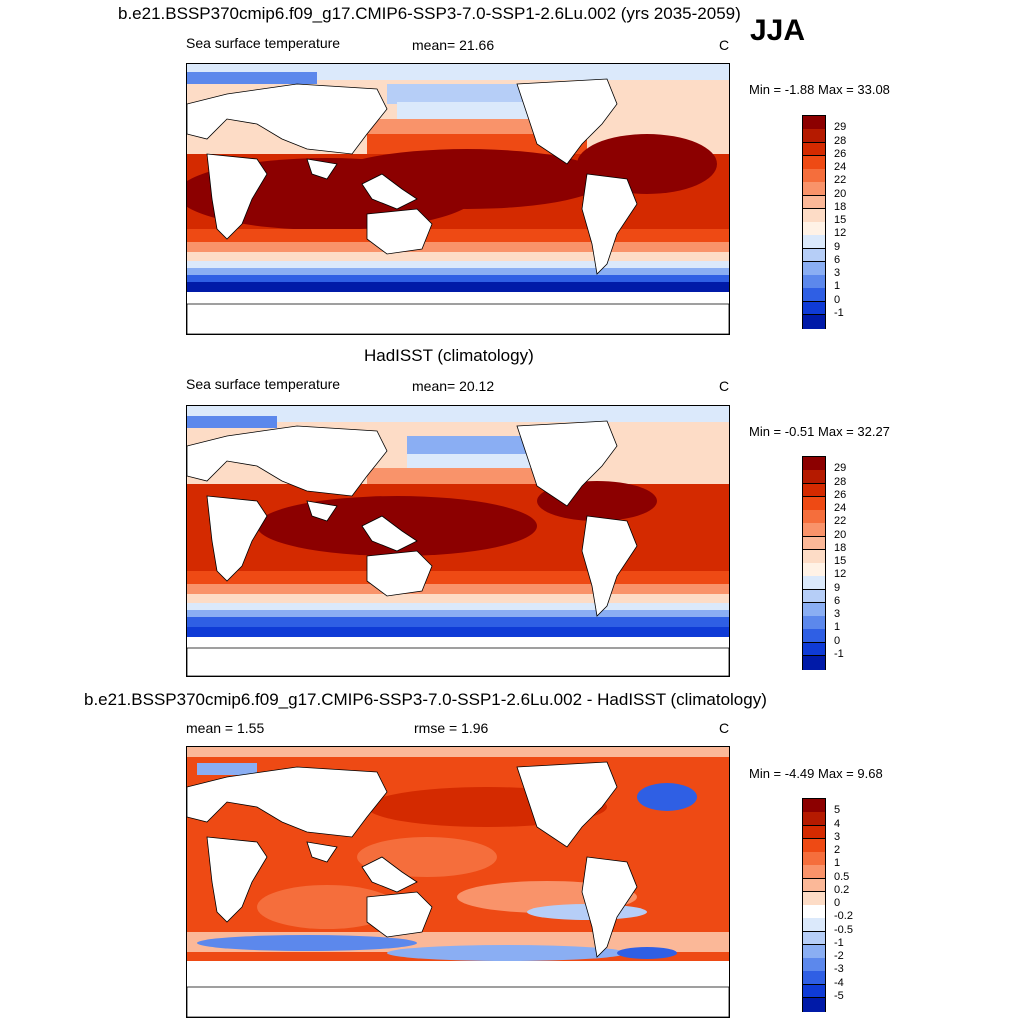 The image size is (1024, 1024). I want to click on colorbar-tick-label: 26, so click(840, 153).